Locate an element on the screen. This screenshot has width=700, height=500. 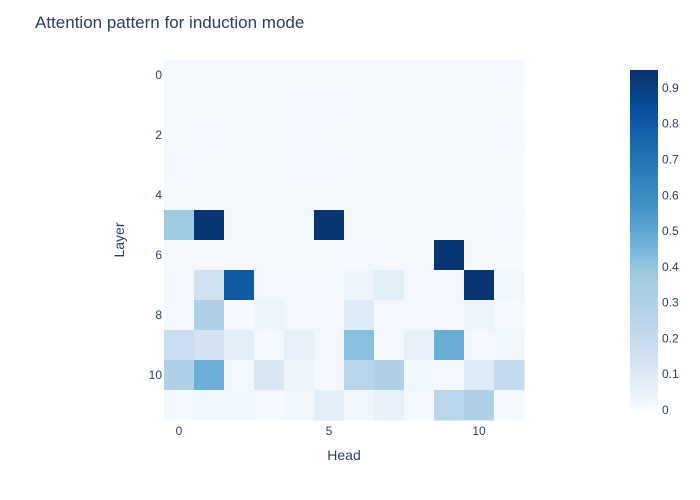
chart-title: Attention pattern for induction mode is located at coordinates (170, 22).